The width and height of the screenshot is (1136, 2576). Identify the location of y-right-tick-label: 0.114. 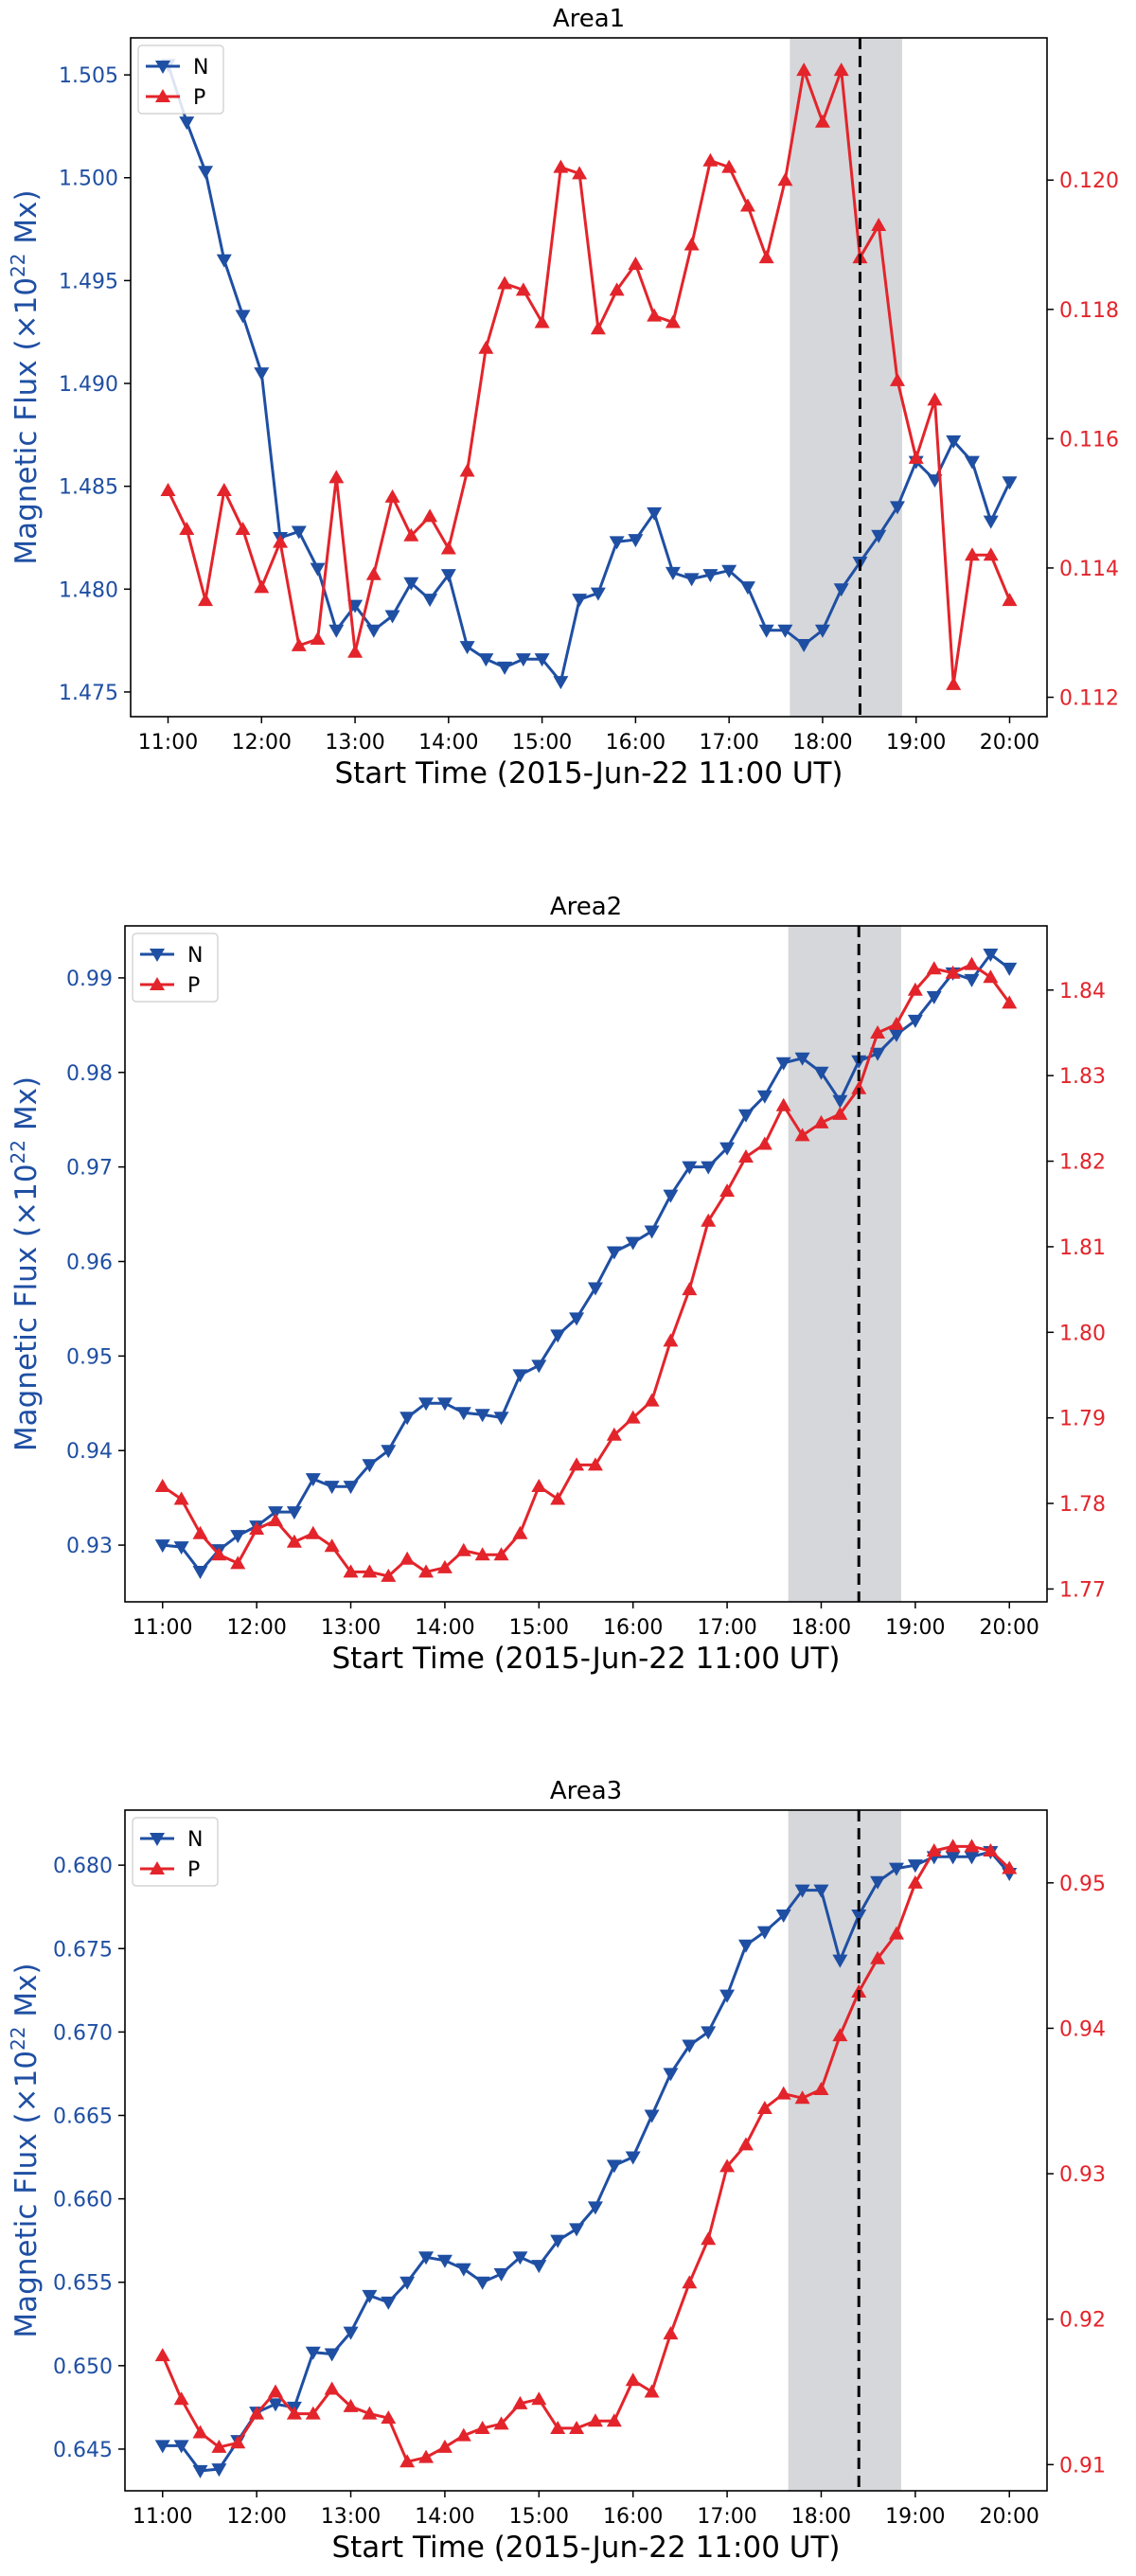
(1089, 569).